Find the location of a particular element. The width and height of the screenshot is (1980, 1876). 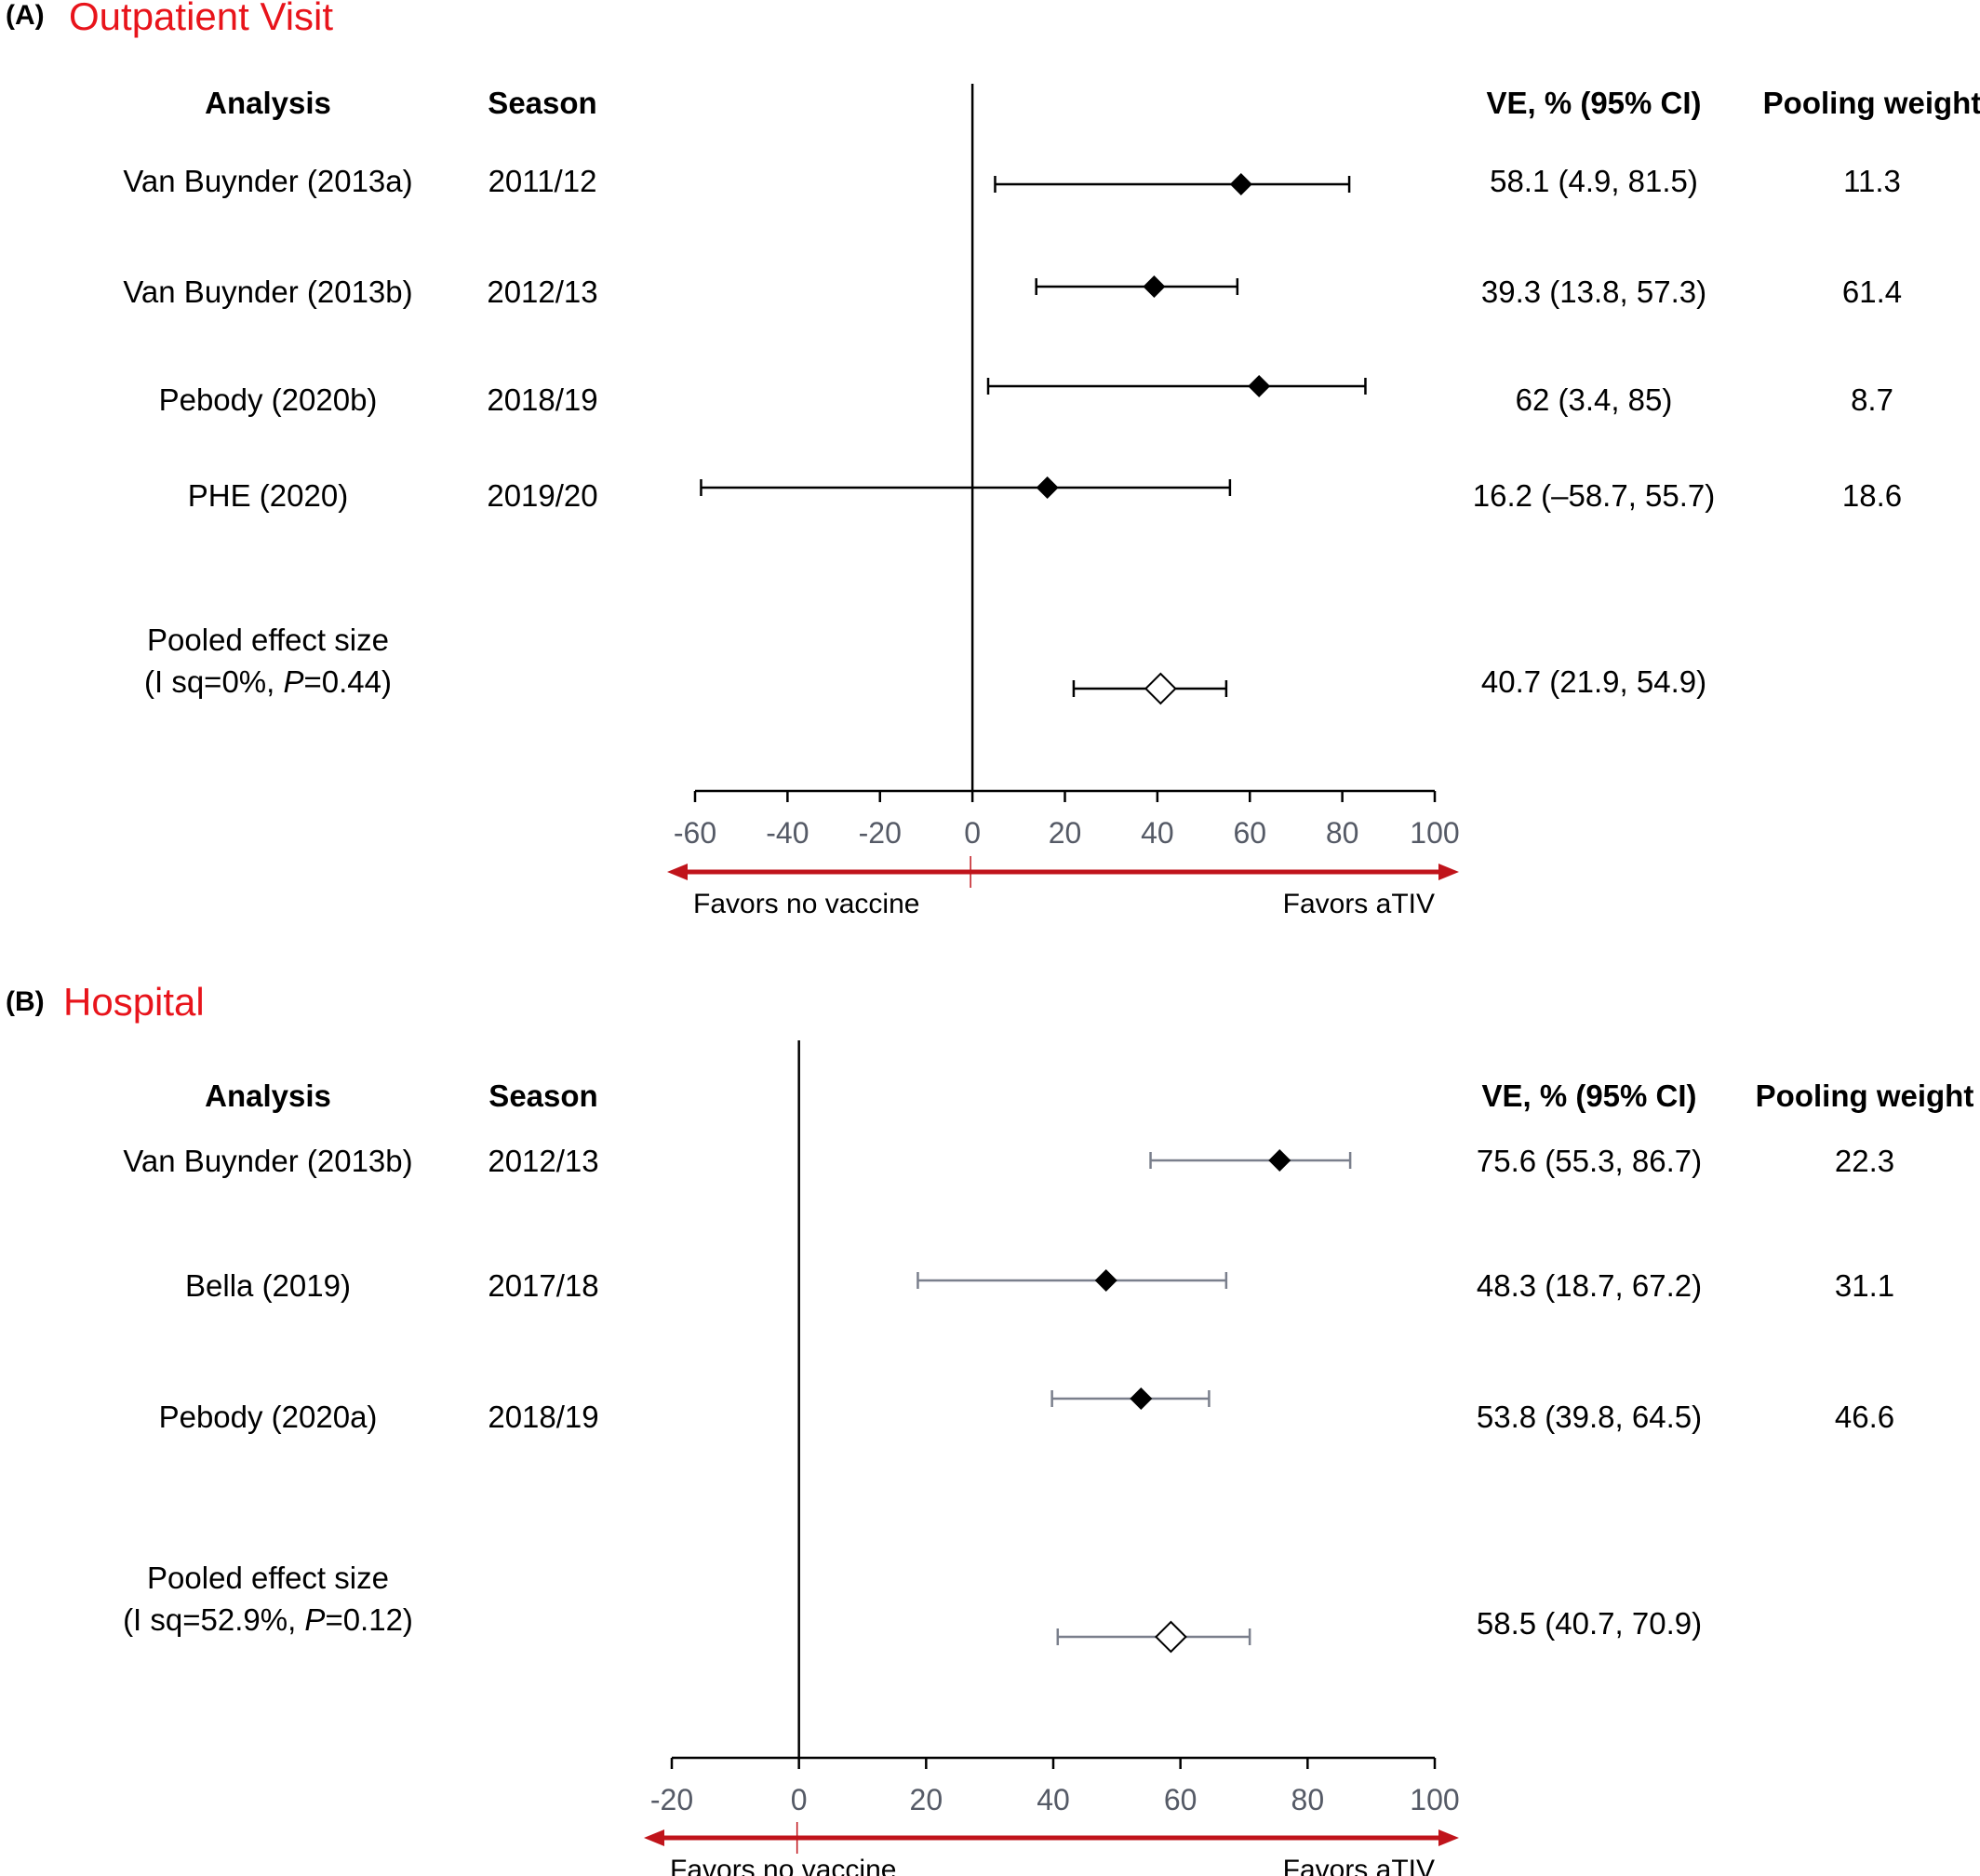

study-analysis: PHE (2020) is located at coordinates (268, 495).